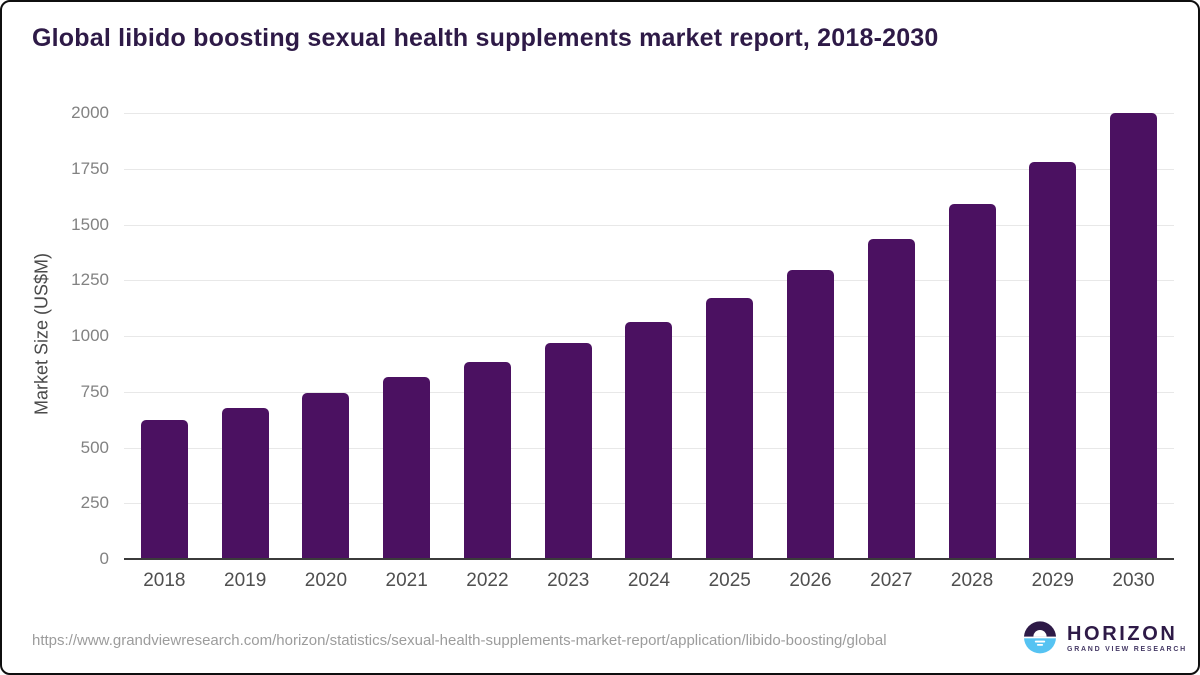 This screenshot has height=675, width=1200. Describe the element at coordinates (487, 580) in the screenshot. I see `x-tick-2022: 2022` at that location.